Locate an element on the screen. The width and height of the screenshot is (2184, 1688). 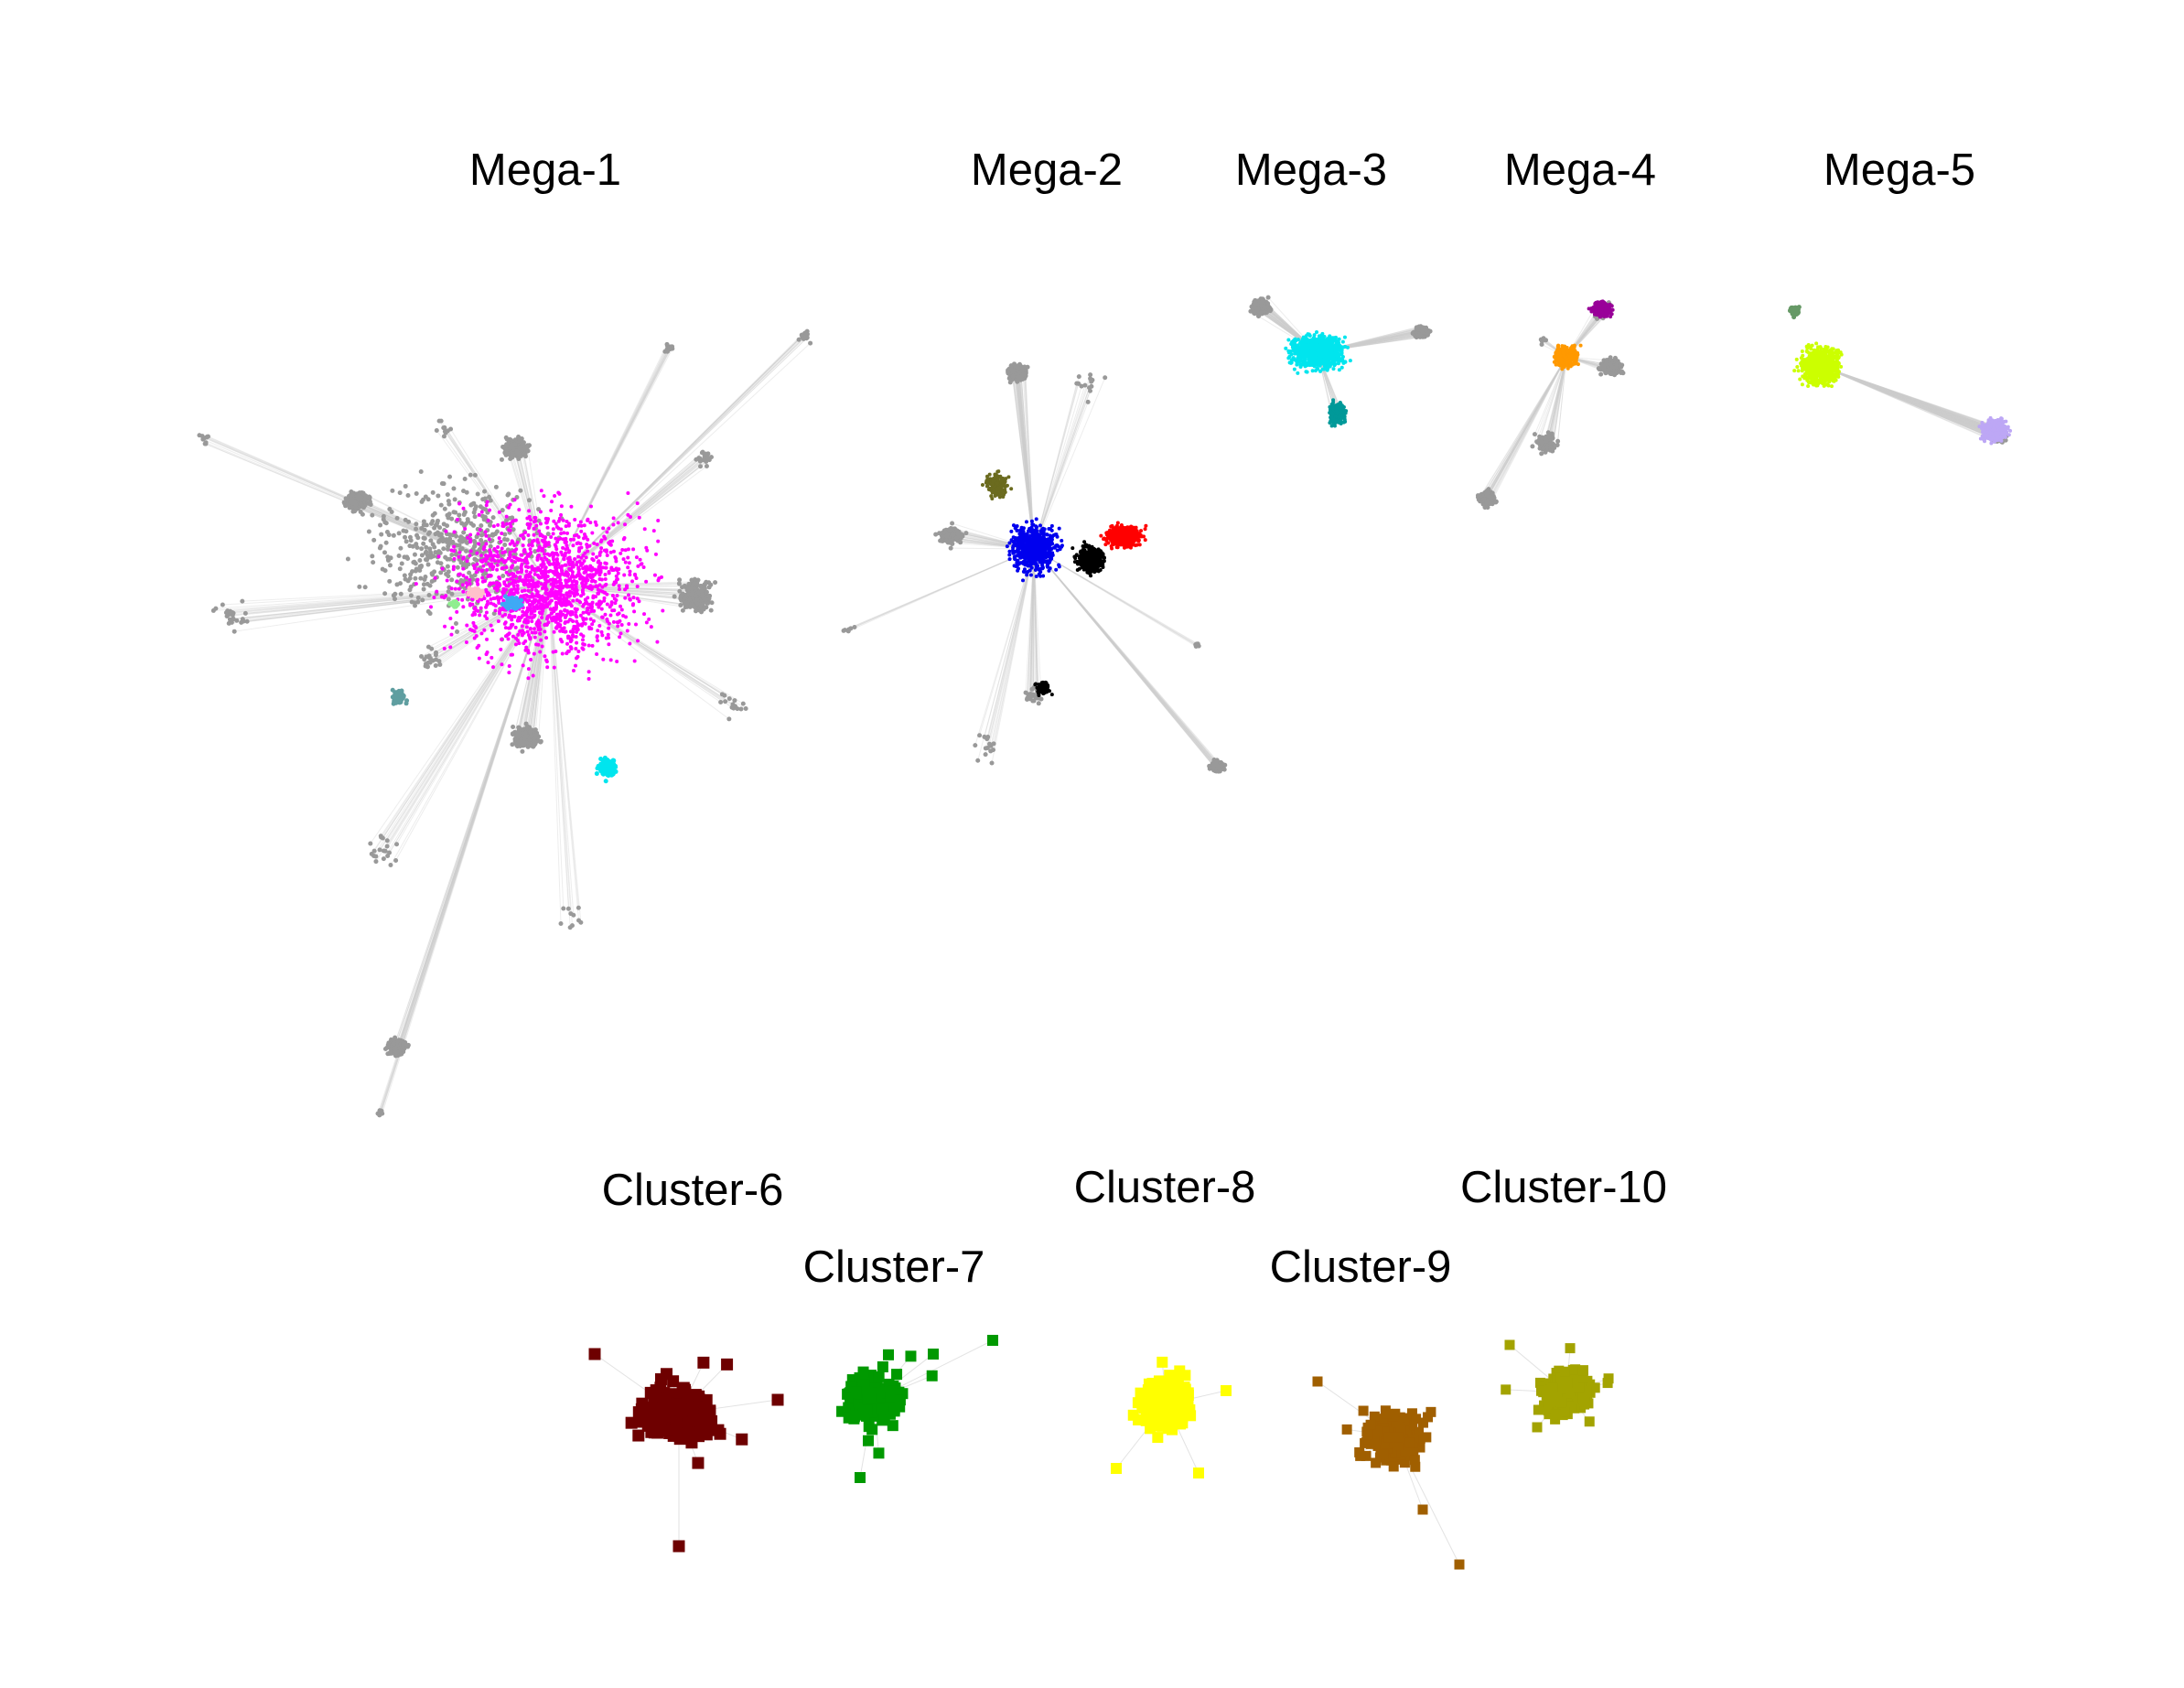
mega-1-graph is located at coordinates (505, 723).